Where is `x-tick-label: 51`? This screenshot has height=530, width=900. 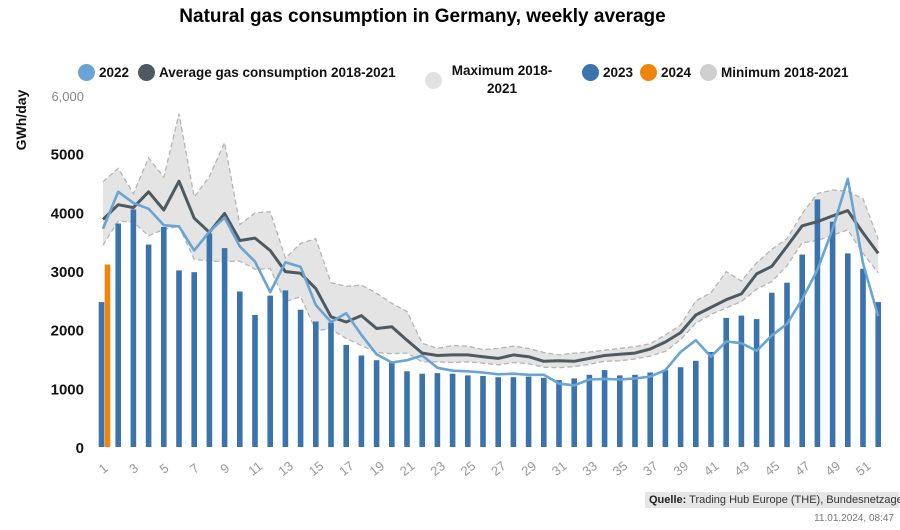 x-tick-label: 51 is located at coordinates (863, 468).